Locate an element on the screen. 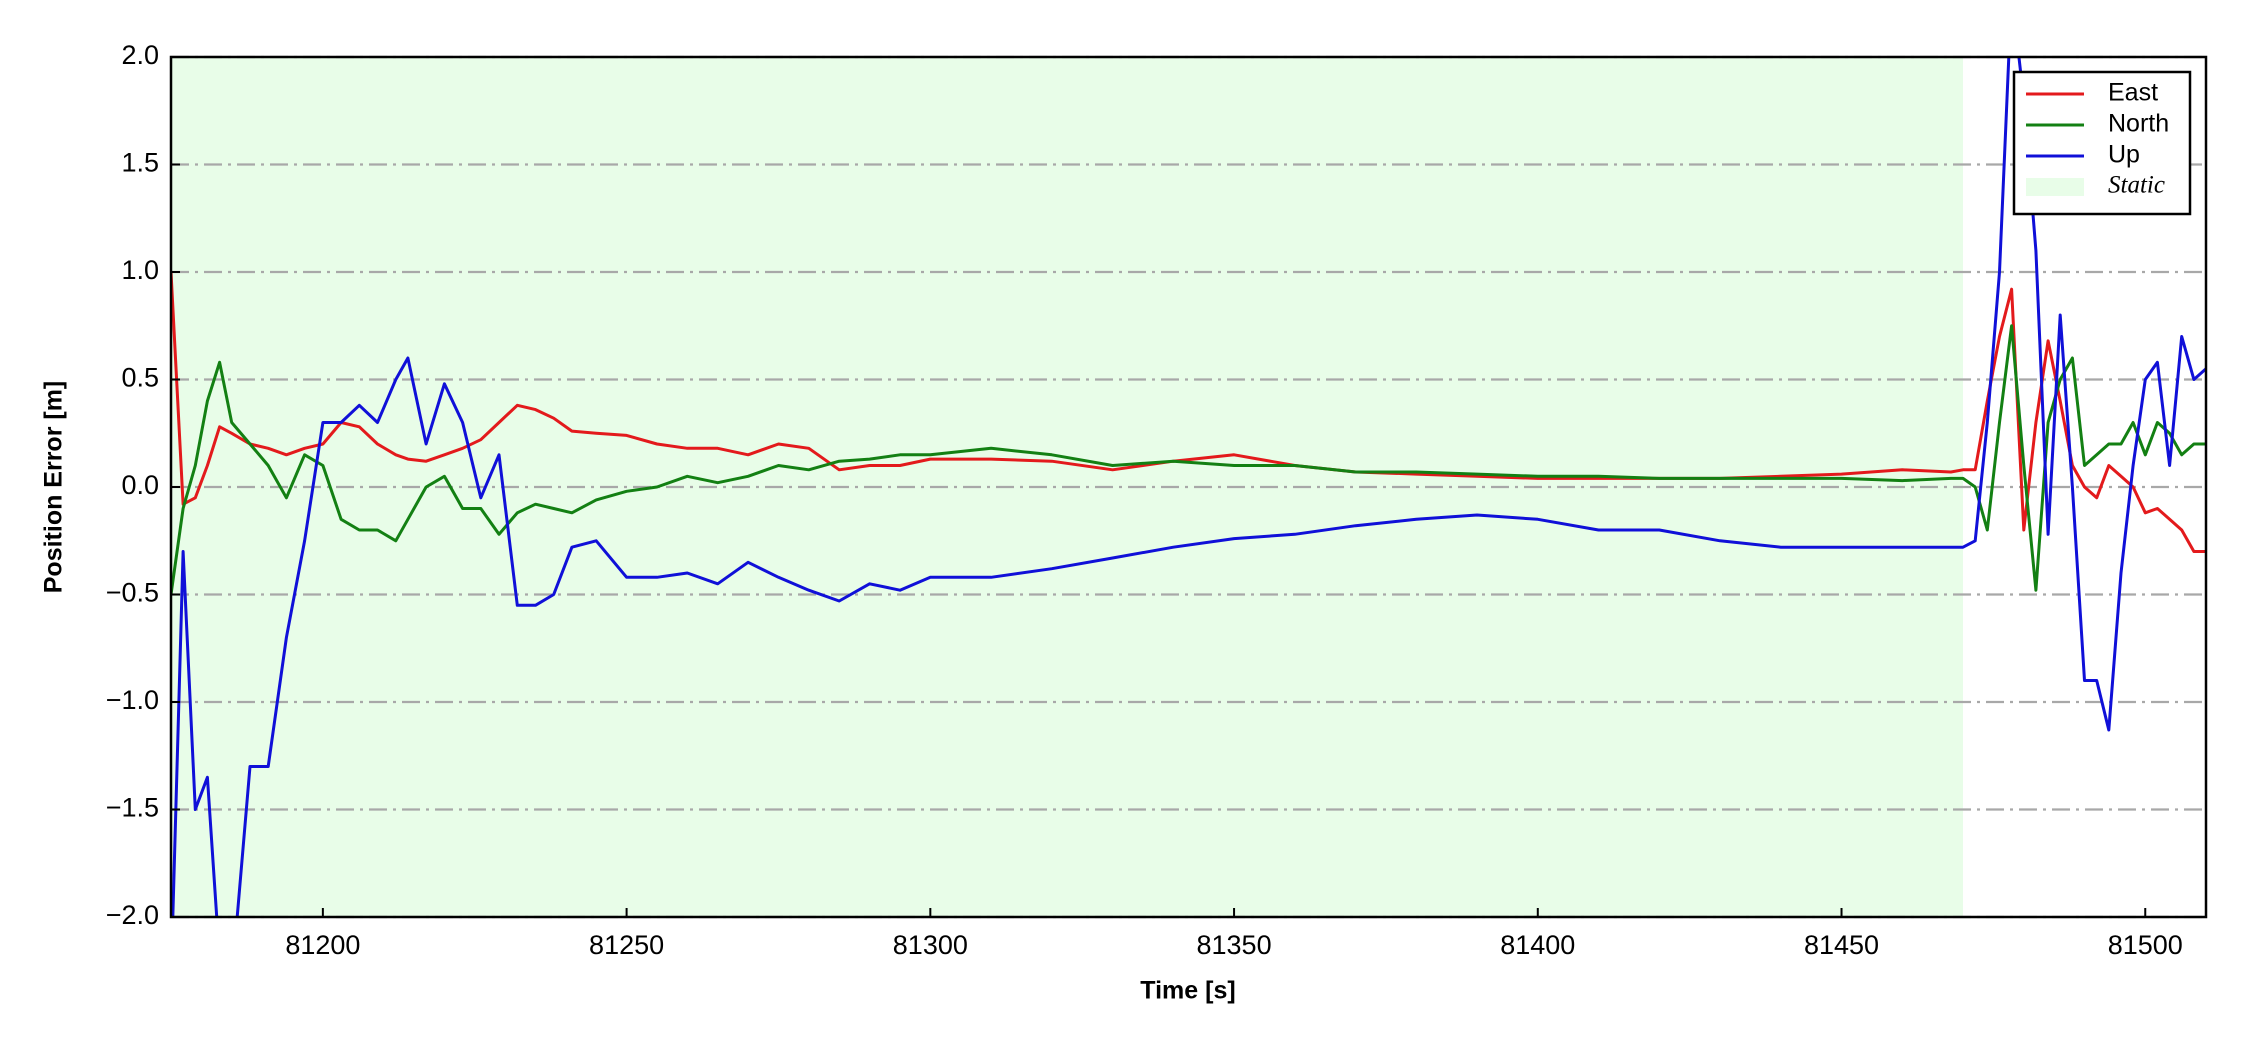 The height and width of the screenshot is (1050, 2250). x-tick-label: 81450 is located at coordinates (1841, 945).